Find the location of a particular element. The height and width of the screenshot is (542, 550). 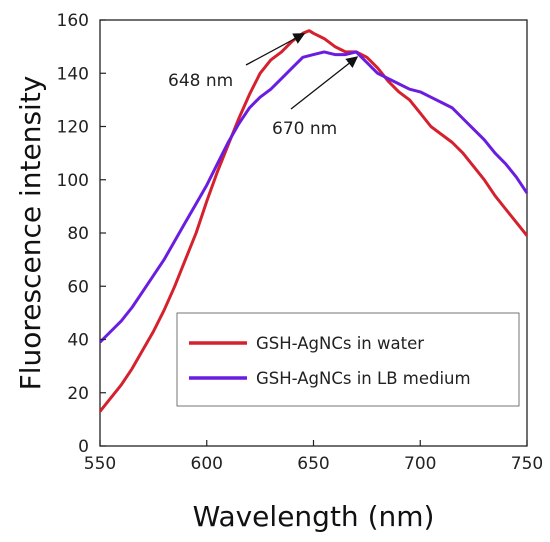

x-tick-label: 650 is located at coordinates (313, 464).